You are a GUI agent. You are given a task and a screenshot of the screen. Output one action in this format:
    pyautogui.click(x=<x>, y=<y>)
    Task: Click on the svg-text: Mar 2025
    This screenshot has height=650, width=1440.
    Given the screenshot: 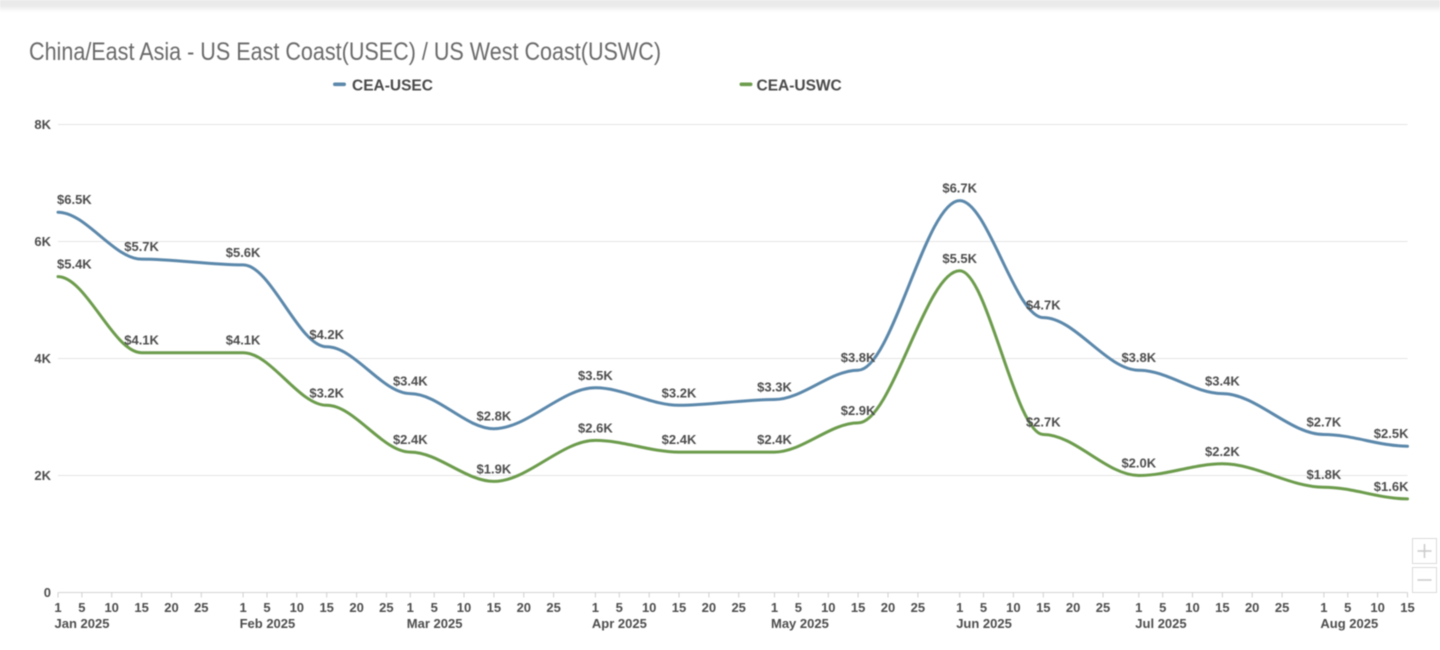 What is the action you would take?
    pyautogui.click(x=435, y=623)
    